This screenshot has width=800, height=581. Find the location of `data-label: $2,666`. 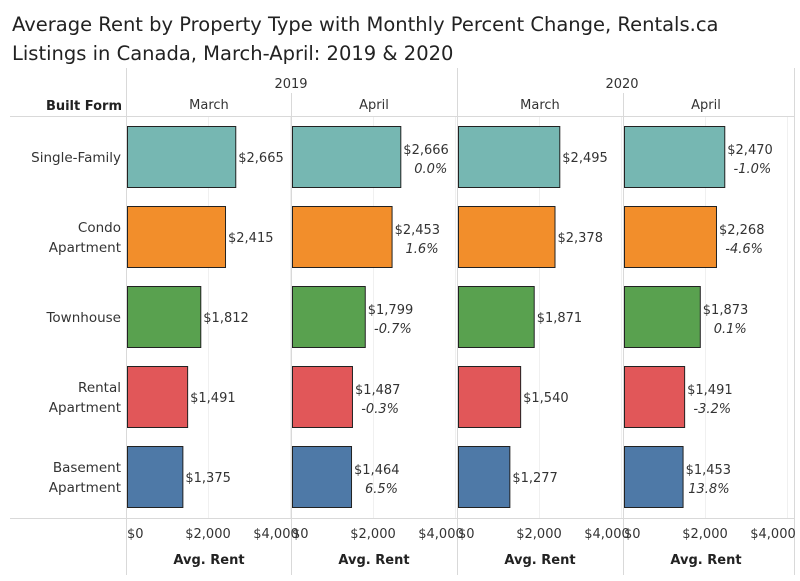

data-label: $2,666 is located at coordinates (426, 150).